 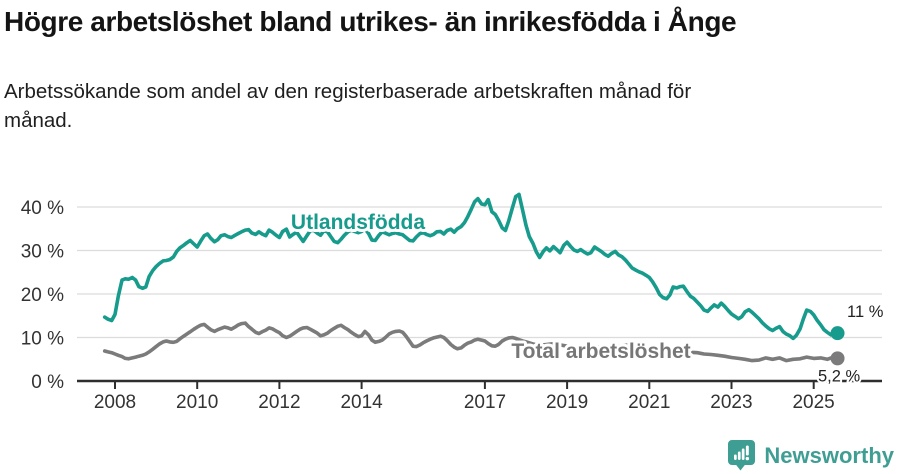 I want to click on x-tick-label: 2021, so click(x=649, y=402).